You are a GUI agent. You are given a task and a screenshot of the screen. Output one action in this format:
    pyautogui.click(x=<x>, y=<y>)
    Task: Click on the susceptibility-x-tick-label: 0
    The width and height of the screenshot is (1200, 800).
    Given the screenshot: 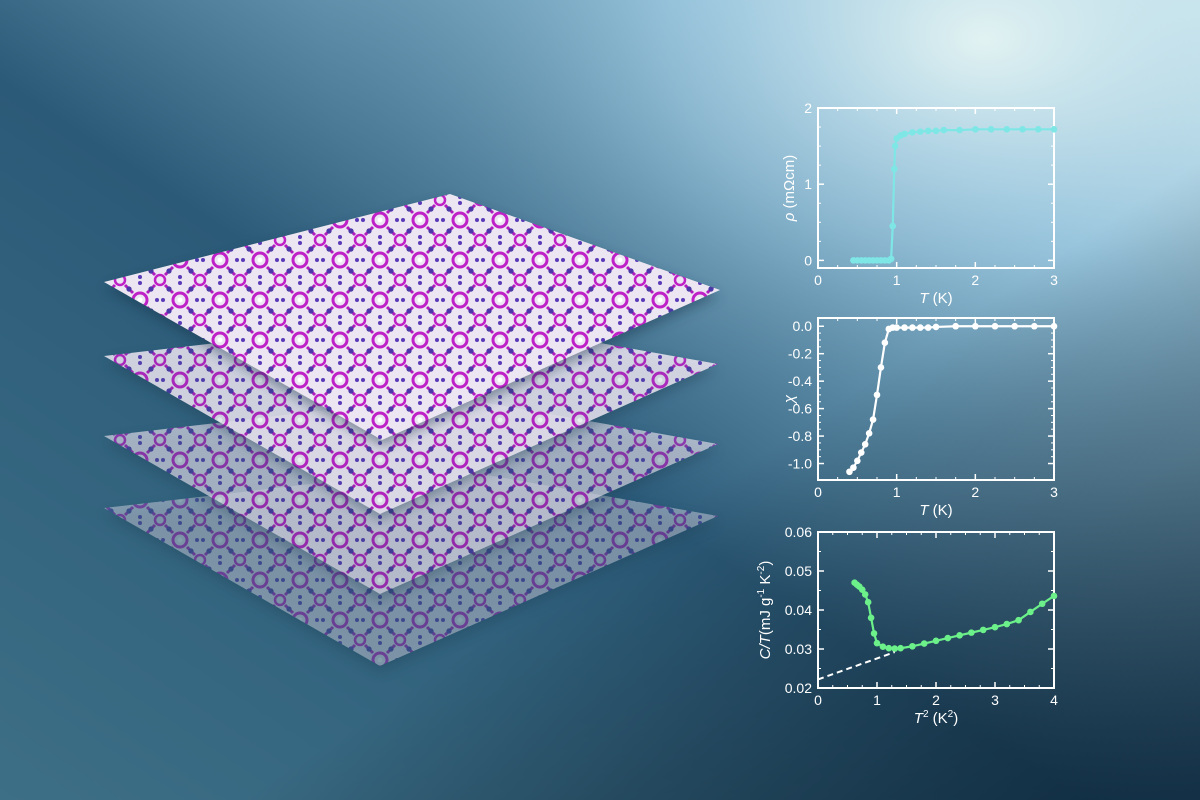 What is the action you would take?
    pyautogui.click(x=818, y=492)
    